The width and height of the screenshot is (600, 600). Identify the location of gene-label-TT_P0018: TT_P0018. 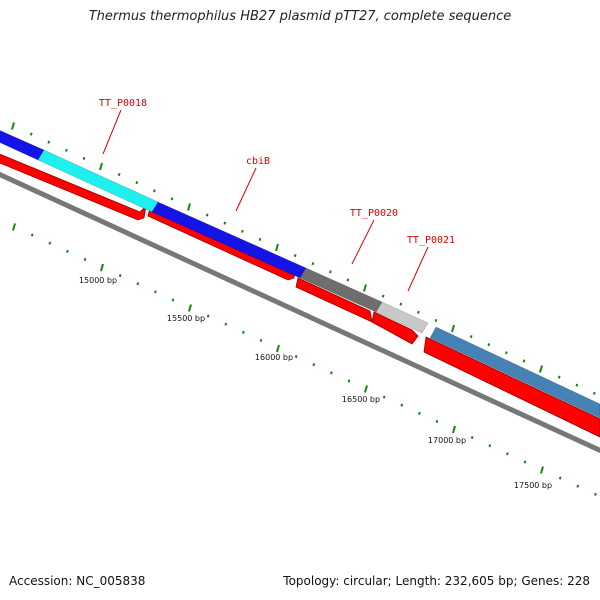
(123, 103).